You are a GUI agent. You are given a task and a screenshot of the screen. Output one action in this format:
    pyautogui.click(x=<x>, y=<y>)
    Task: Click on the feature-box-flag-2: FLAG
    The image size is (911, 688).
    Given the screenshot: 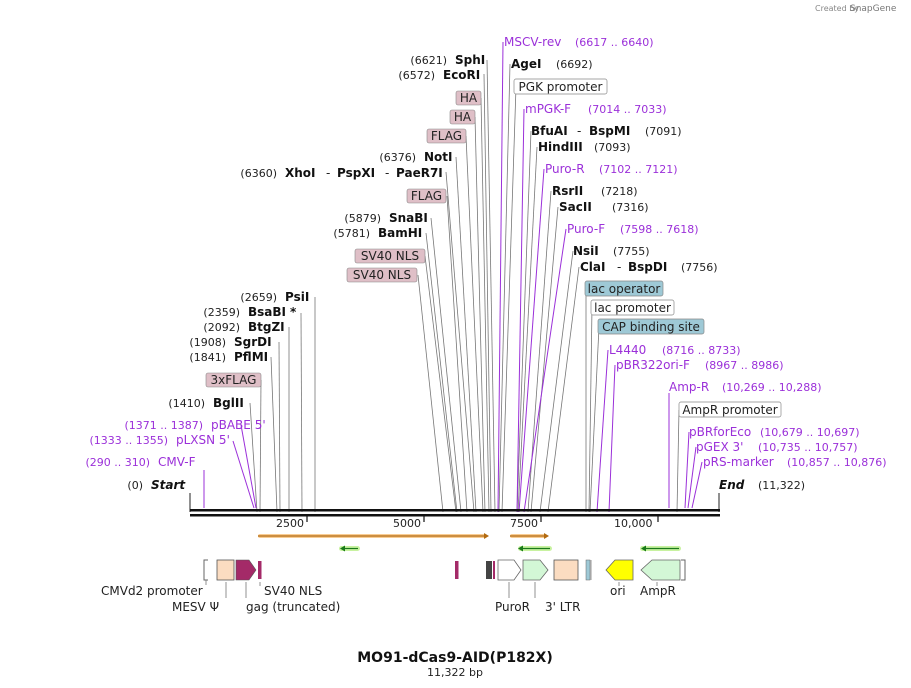 What is the action you would take?
    pyautogui.click(x=426, y=196)
    